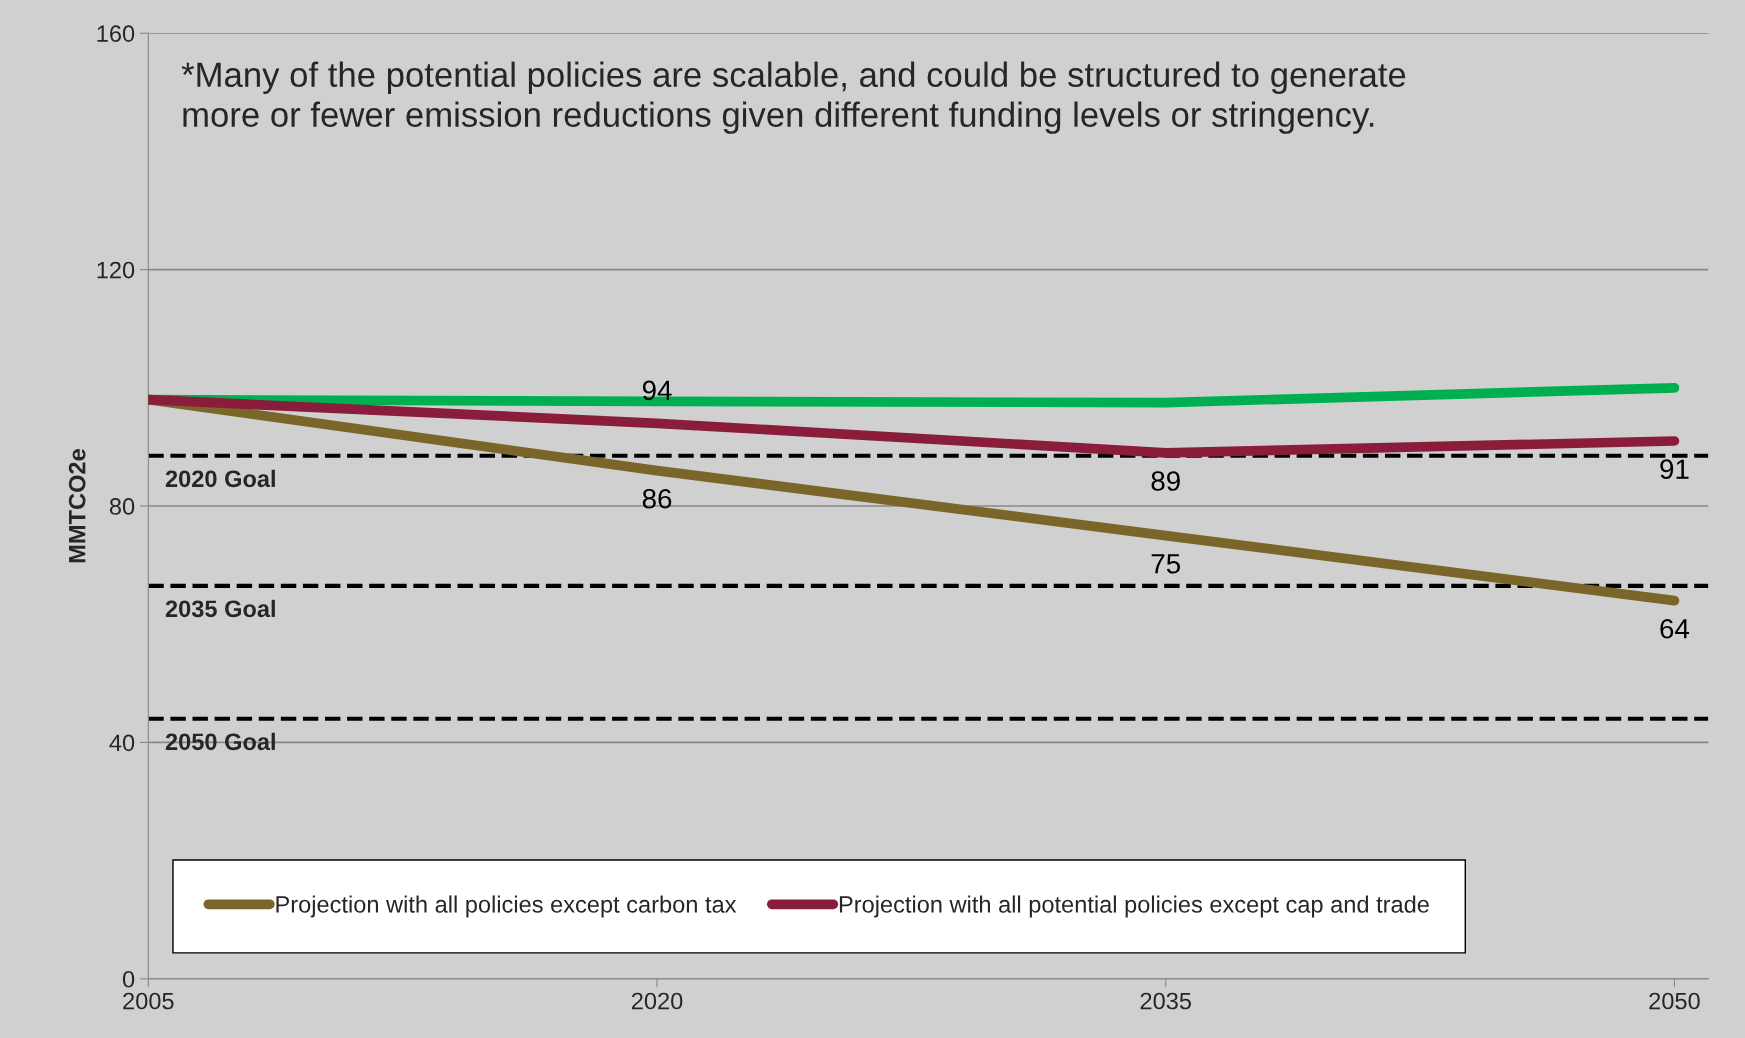  What do you see at coordinates (220, 608) in the screenshot?
I see `ref-line-label: 2035 Goal` at bounding box center [220, 608].